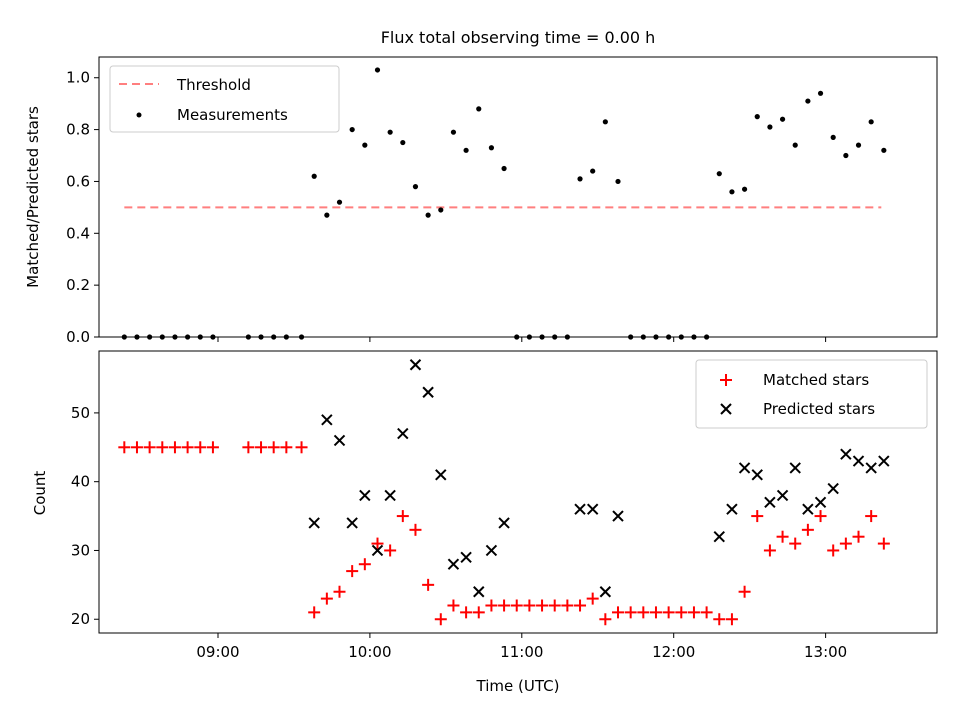 The image size is (960, 720). What do you see at coordinates (213, 85) in the screenshot?
I see `legend-threshold-label: Threshold` at bounding box center [213, 85].